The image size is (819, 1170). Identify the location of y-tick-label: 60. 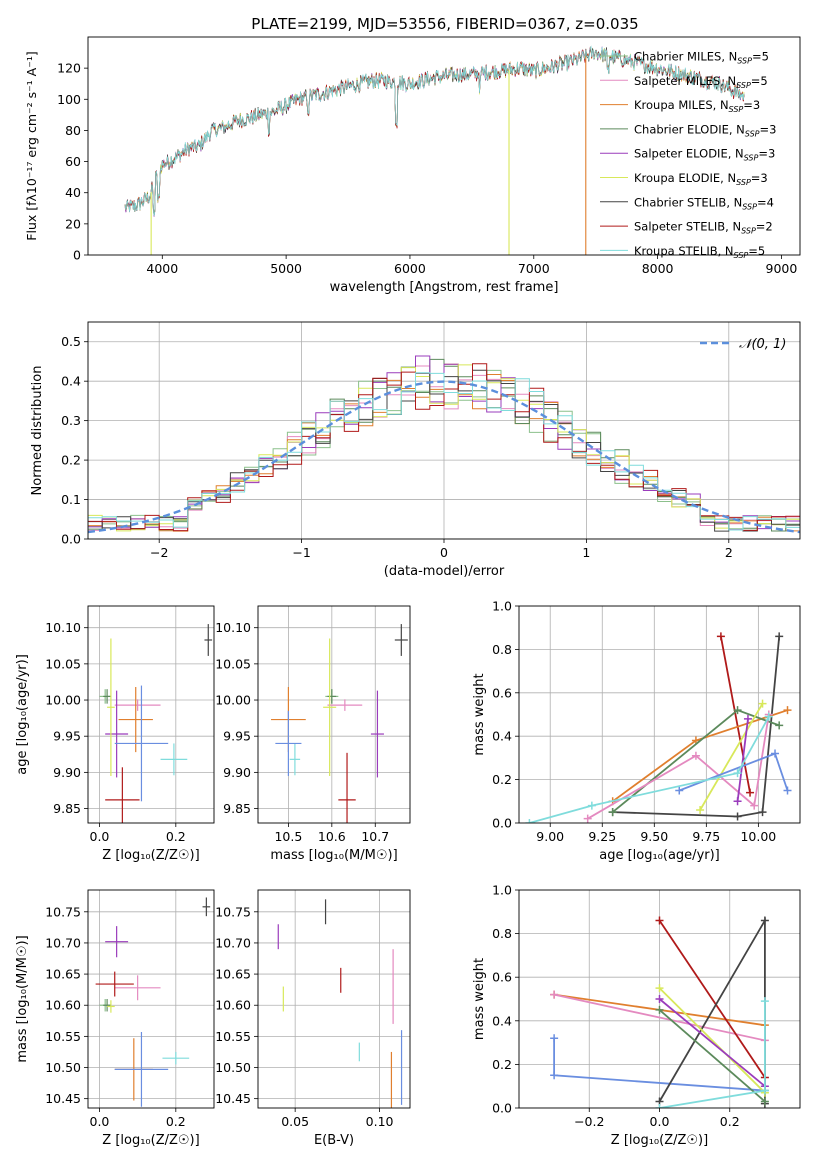
(73, 161).